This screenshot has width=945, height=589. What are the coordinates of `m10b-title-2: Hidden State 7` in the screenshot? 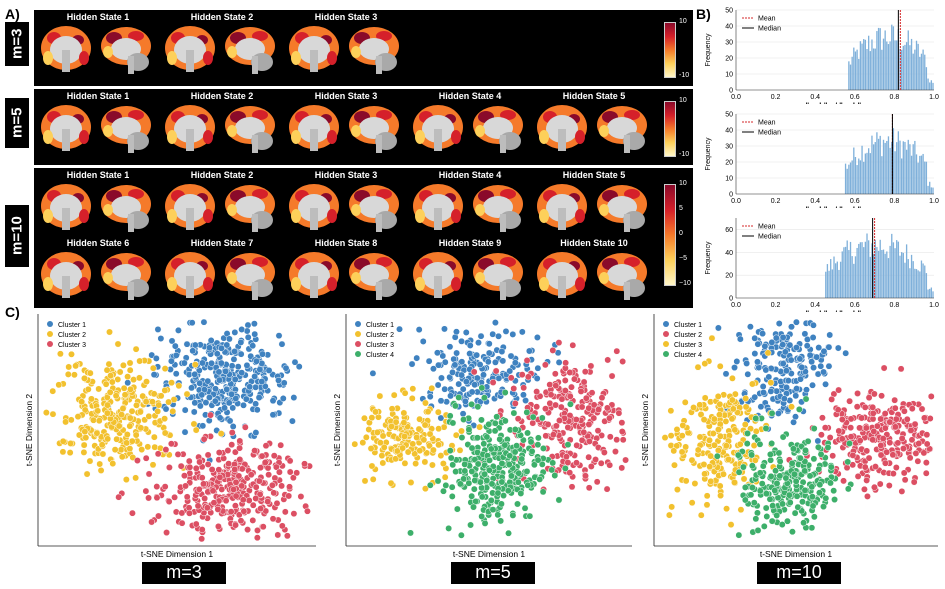 It's located at (222, 243).